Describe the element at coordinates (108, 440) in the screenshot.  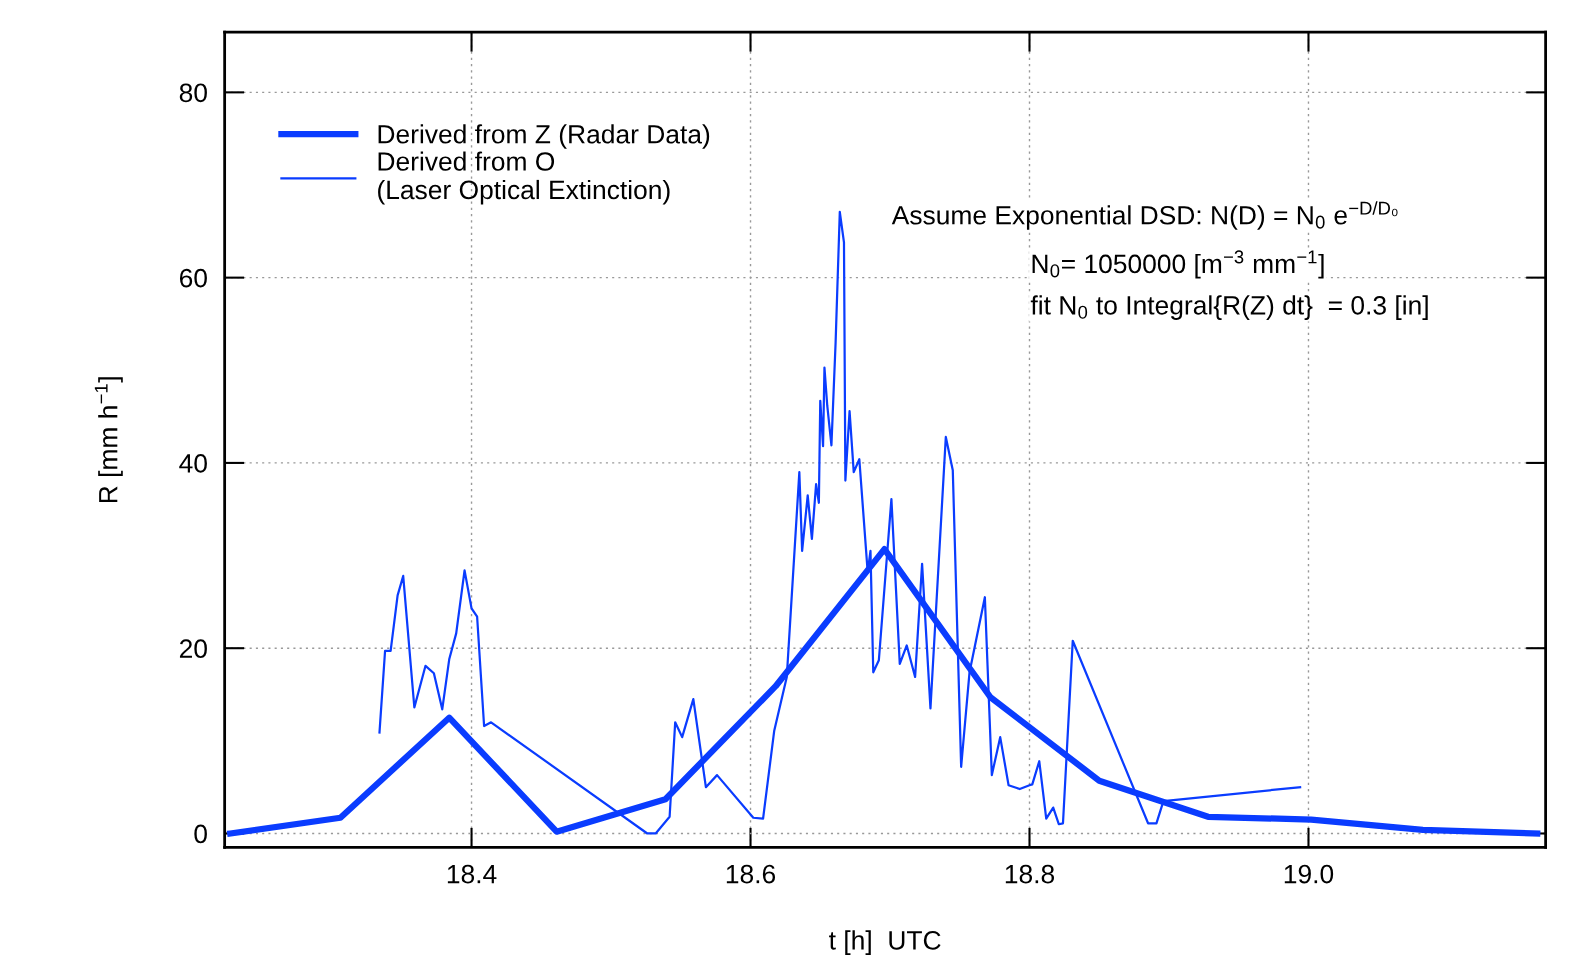
I see `y-axis-title: R [mm h$^{−1}$]` at that location.